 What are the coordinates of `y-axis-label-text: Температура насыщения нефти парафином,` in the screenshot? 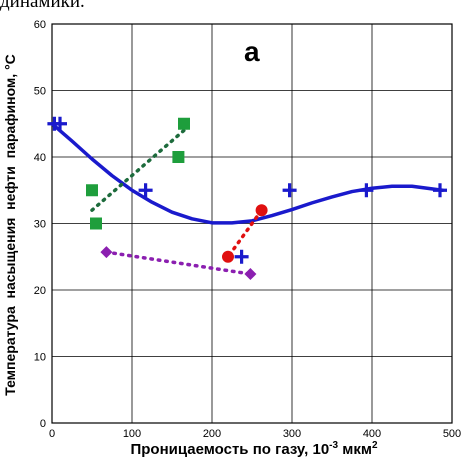 It's located at (10, 232).